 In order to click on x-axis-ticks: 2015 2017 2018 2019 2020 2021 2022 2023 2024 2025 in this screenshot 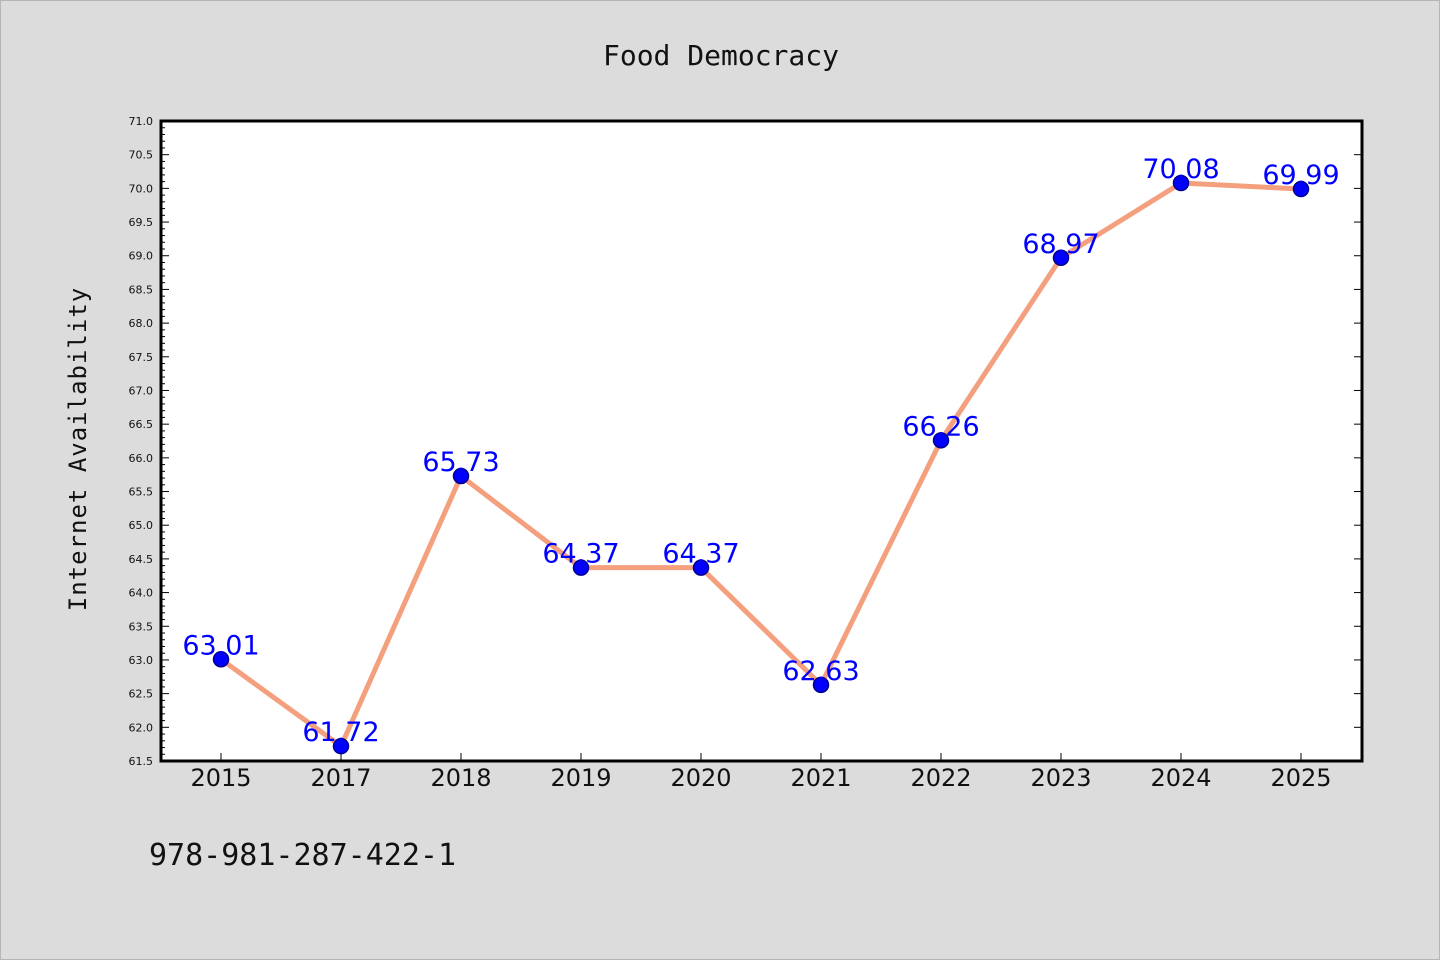, I will do `click(761, 772)`.